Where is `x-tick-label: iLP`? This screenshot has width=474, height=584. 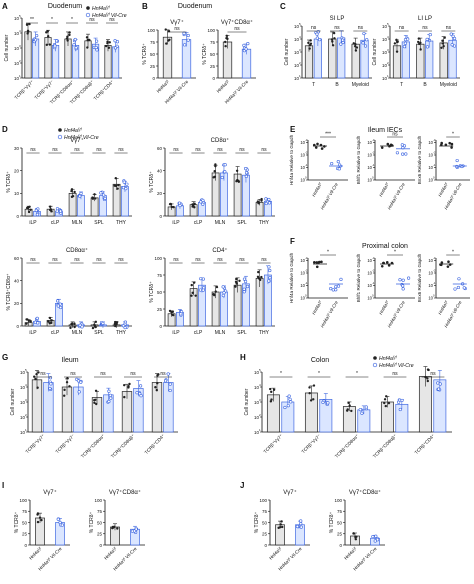 x-tick-label: iLP is located at coordinates (176, 333).